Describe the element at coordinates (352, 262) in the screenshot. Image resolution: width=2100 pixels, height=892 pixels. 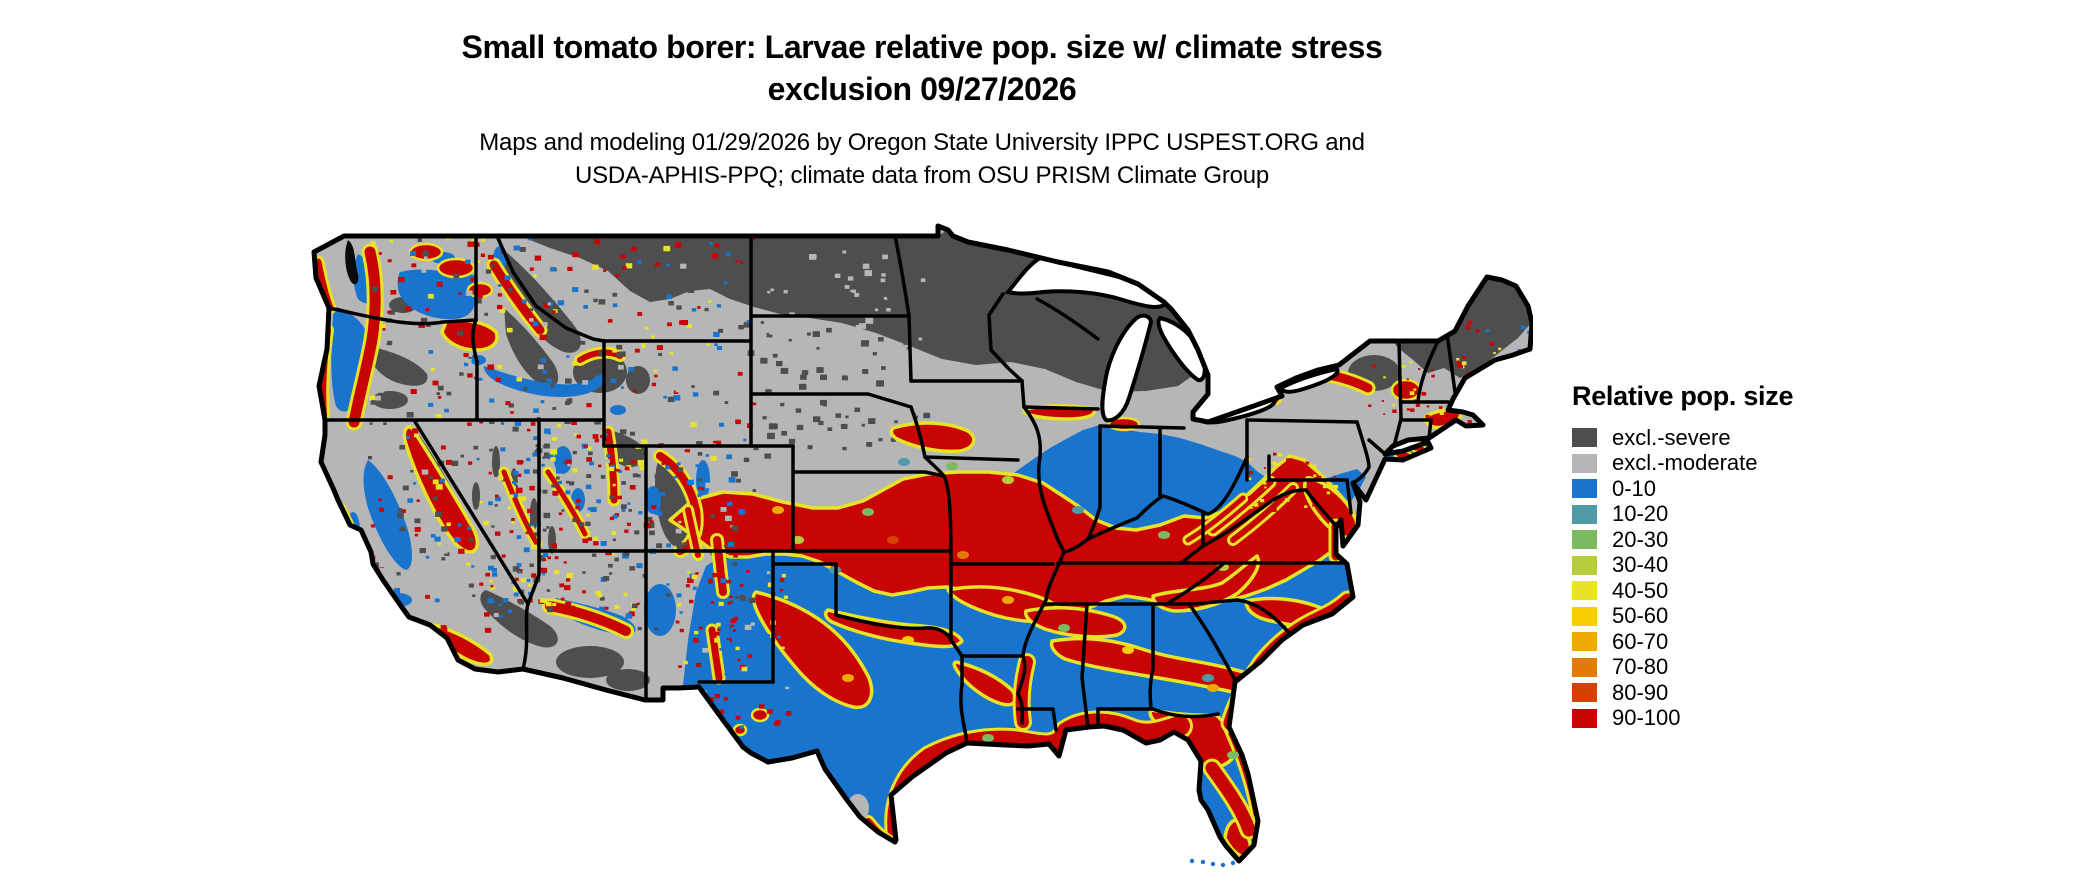
I see `puget-sound` at that location.